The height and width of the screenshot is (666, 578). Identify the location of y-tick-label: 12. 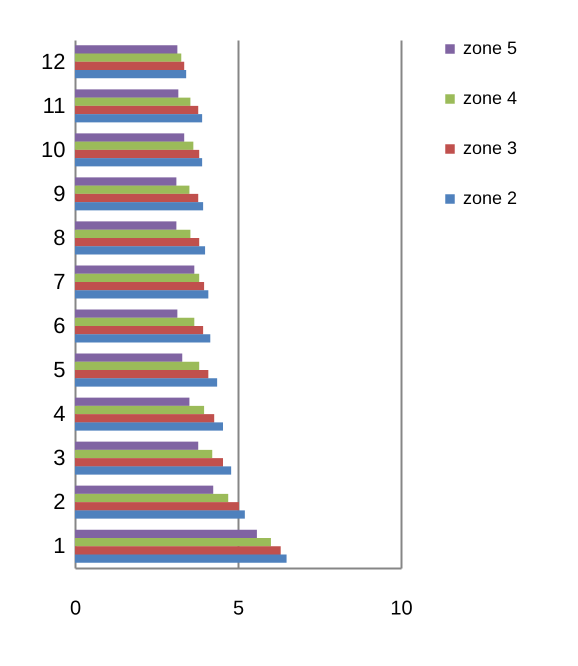
(53, 61).